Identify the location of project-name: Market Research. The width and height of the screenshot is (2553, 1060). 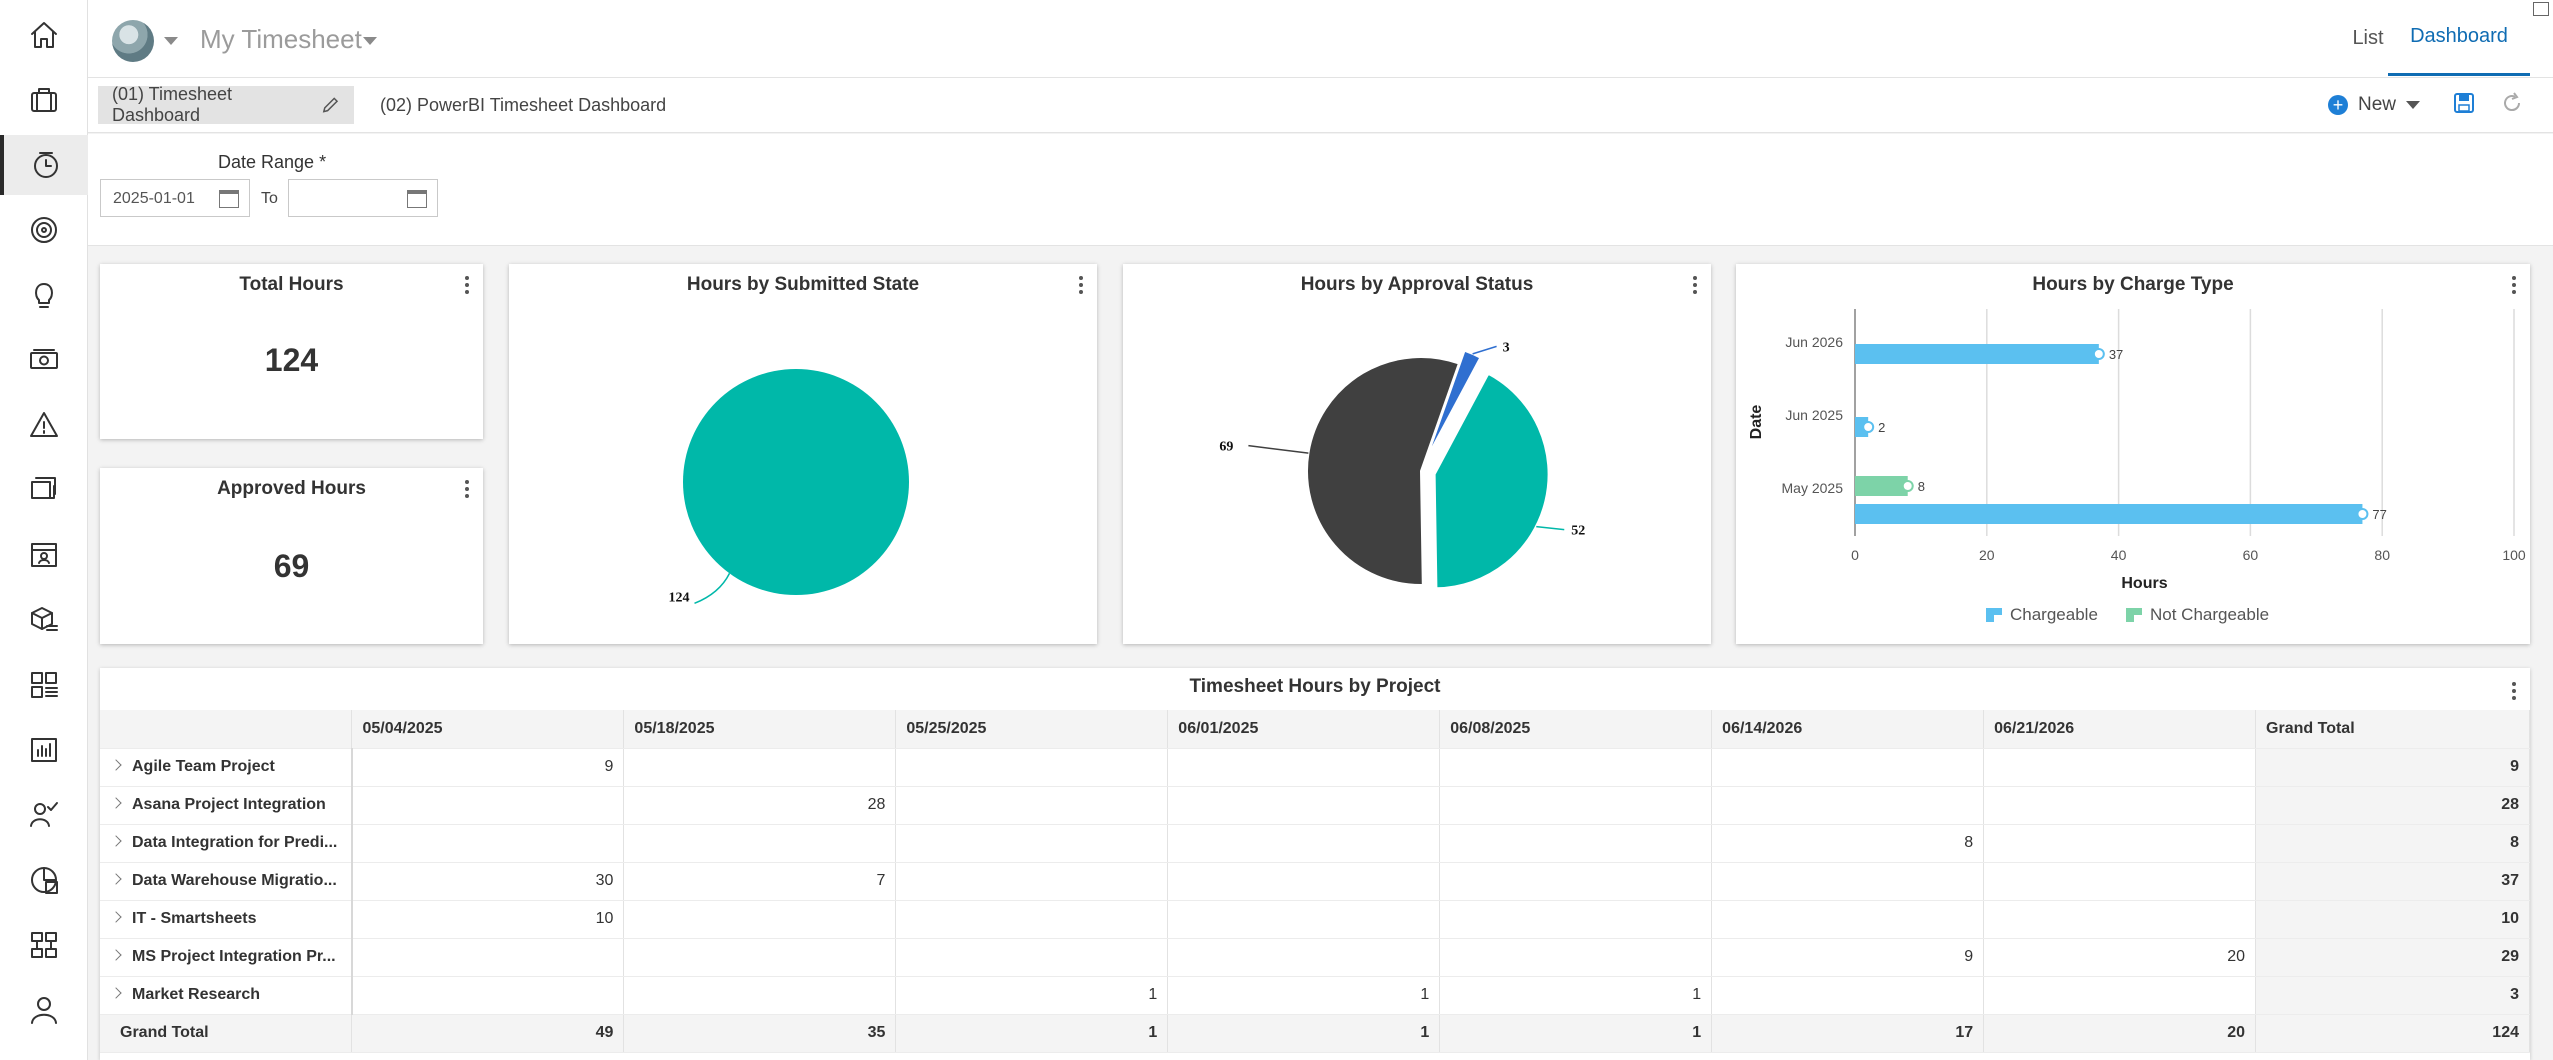
(196, 994).